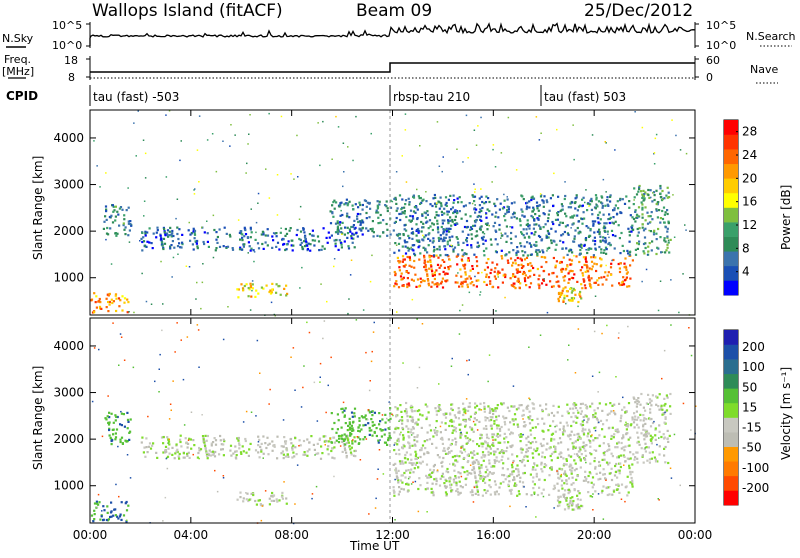 This screenshot has height=558, width=800. Describe the element at coordinates (386, 206) in the screenshot. I see `power-region-4-cell` at that location.